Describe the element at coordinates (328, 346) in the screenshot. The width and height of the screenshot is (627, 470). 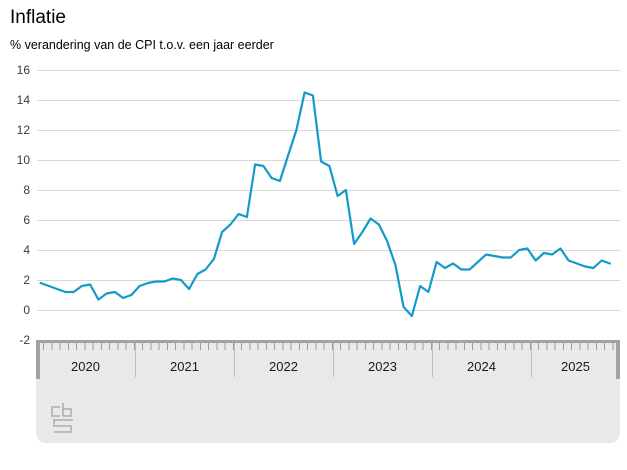
I see `month-ticks` at that location.